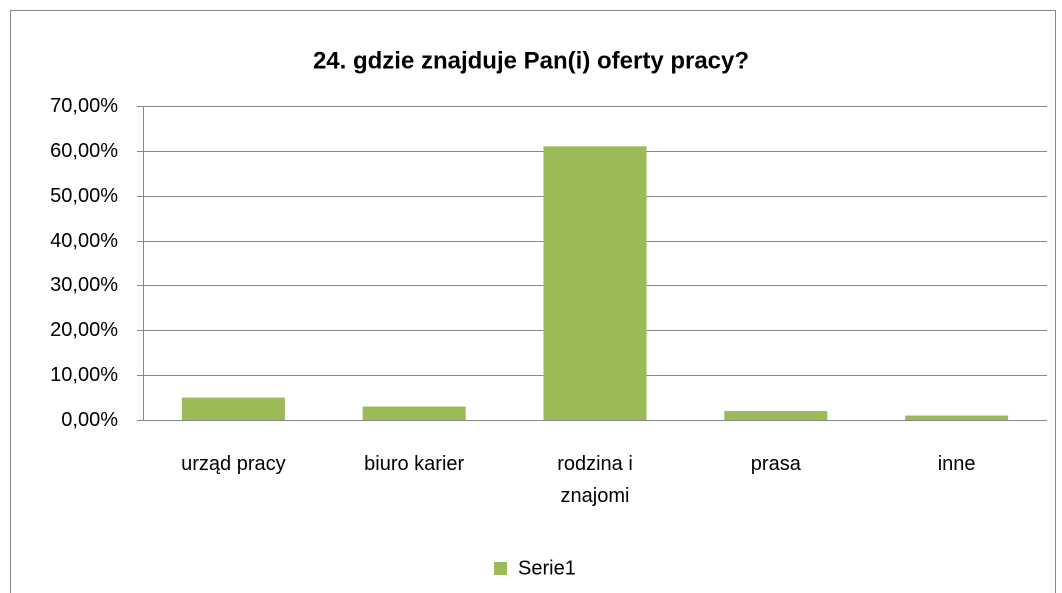 The image size is (1062, 593). What do you see at coordinates (84, 196) in the screenshot?
I see `y-tick-label: 50,00%` at bounding box center [84, 196].